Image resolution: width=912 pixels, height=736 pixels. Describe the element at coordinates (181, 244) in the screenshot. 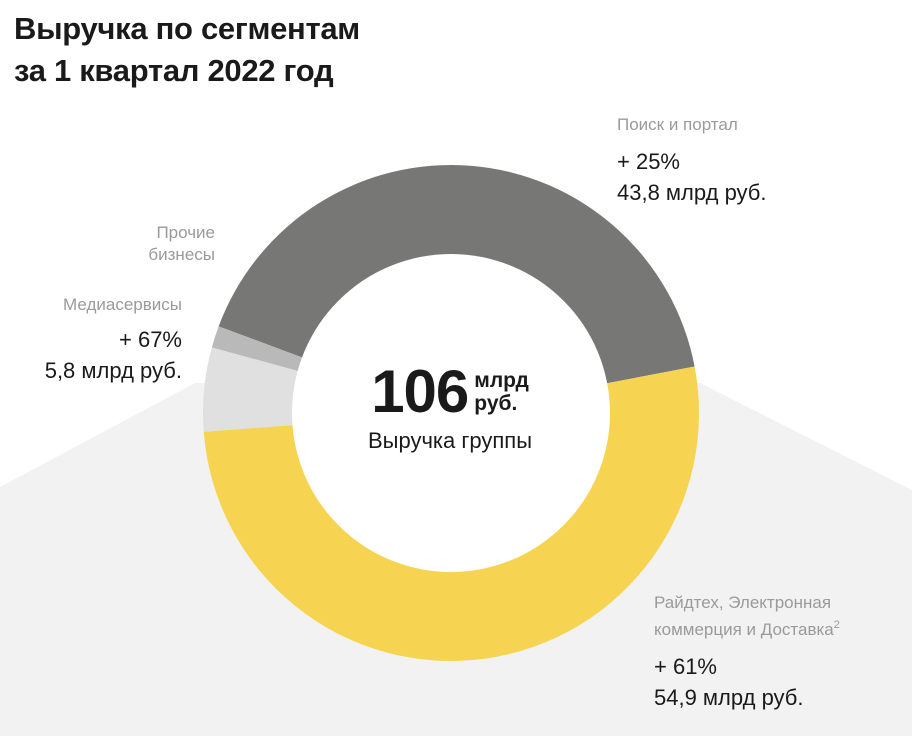

I see `label-other-businesses: Прочие бизнесы` at that location.